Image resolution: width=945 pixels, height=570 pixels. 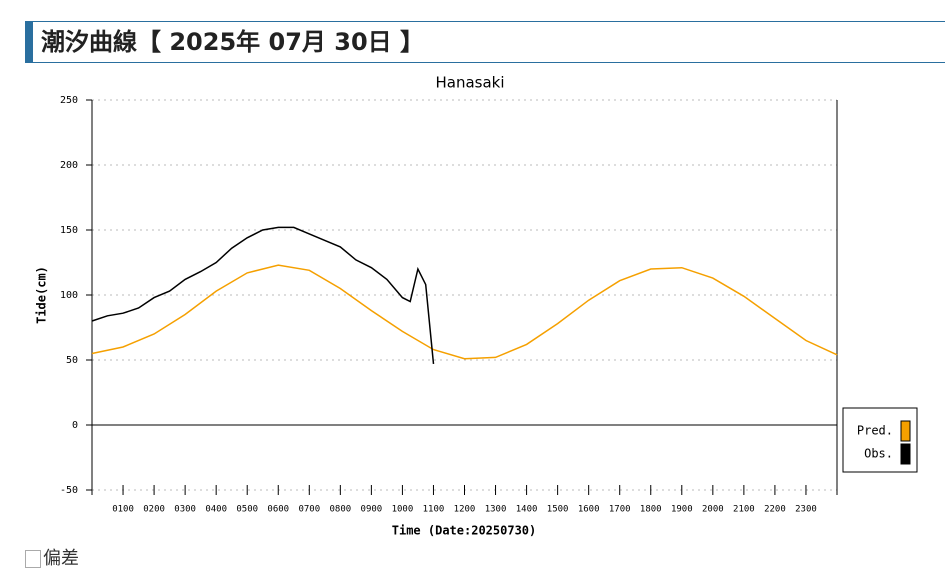 I want to click on x-tick-label: 1600, so click(x=589, y=510).